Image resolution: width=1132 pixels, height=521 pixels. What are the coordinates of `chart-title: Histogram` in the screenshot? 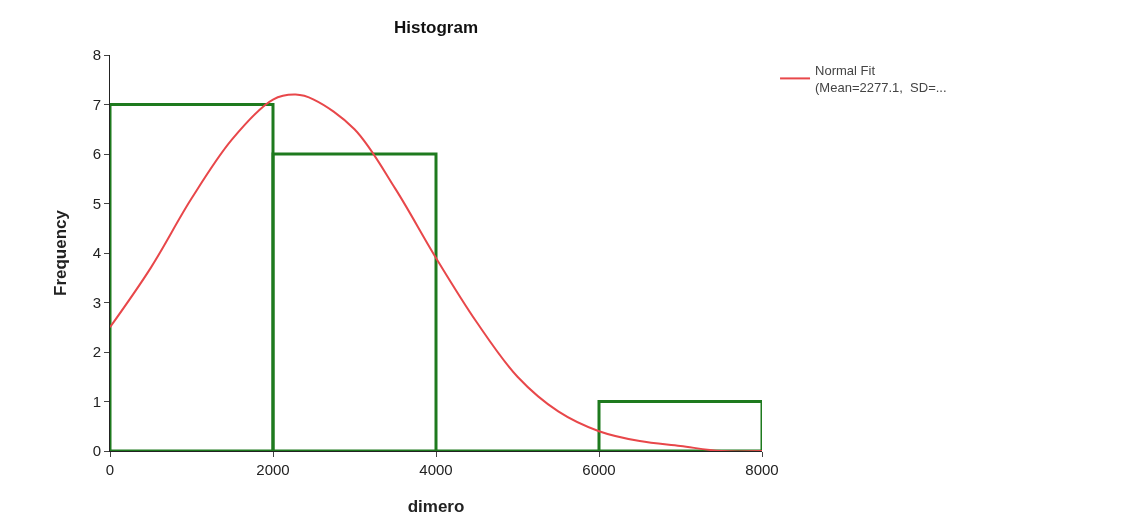 It's located at (436, 27).